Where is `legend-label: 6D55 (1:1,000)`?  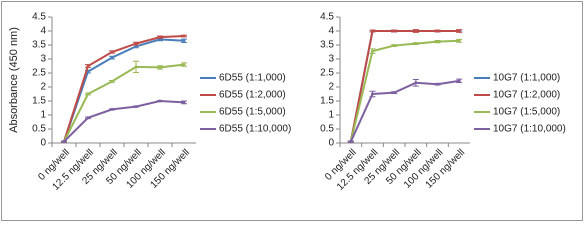 legend-label: 6D55 (1:1,000) is located at coordinates (252, 78).